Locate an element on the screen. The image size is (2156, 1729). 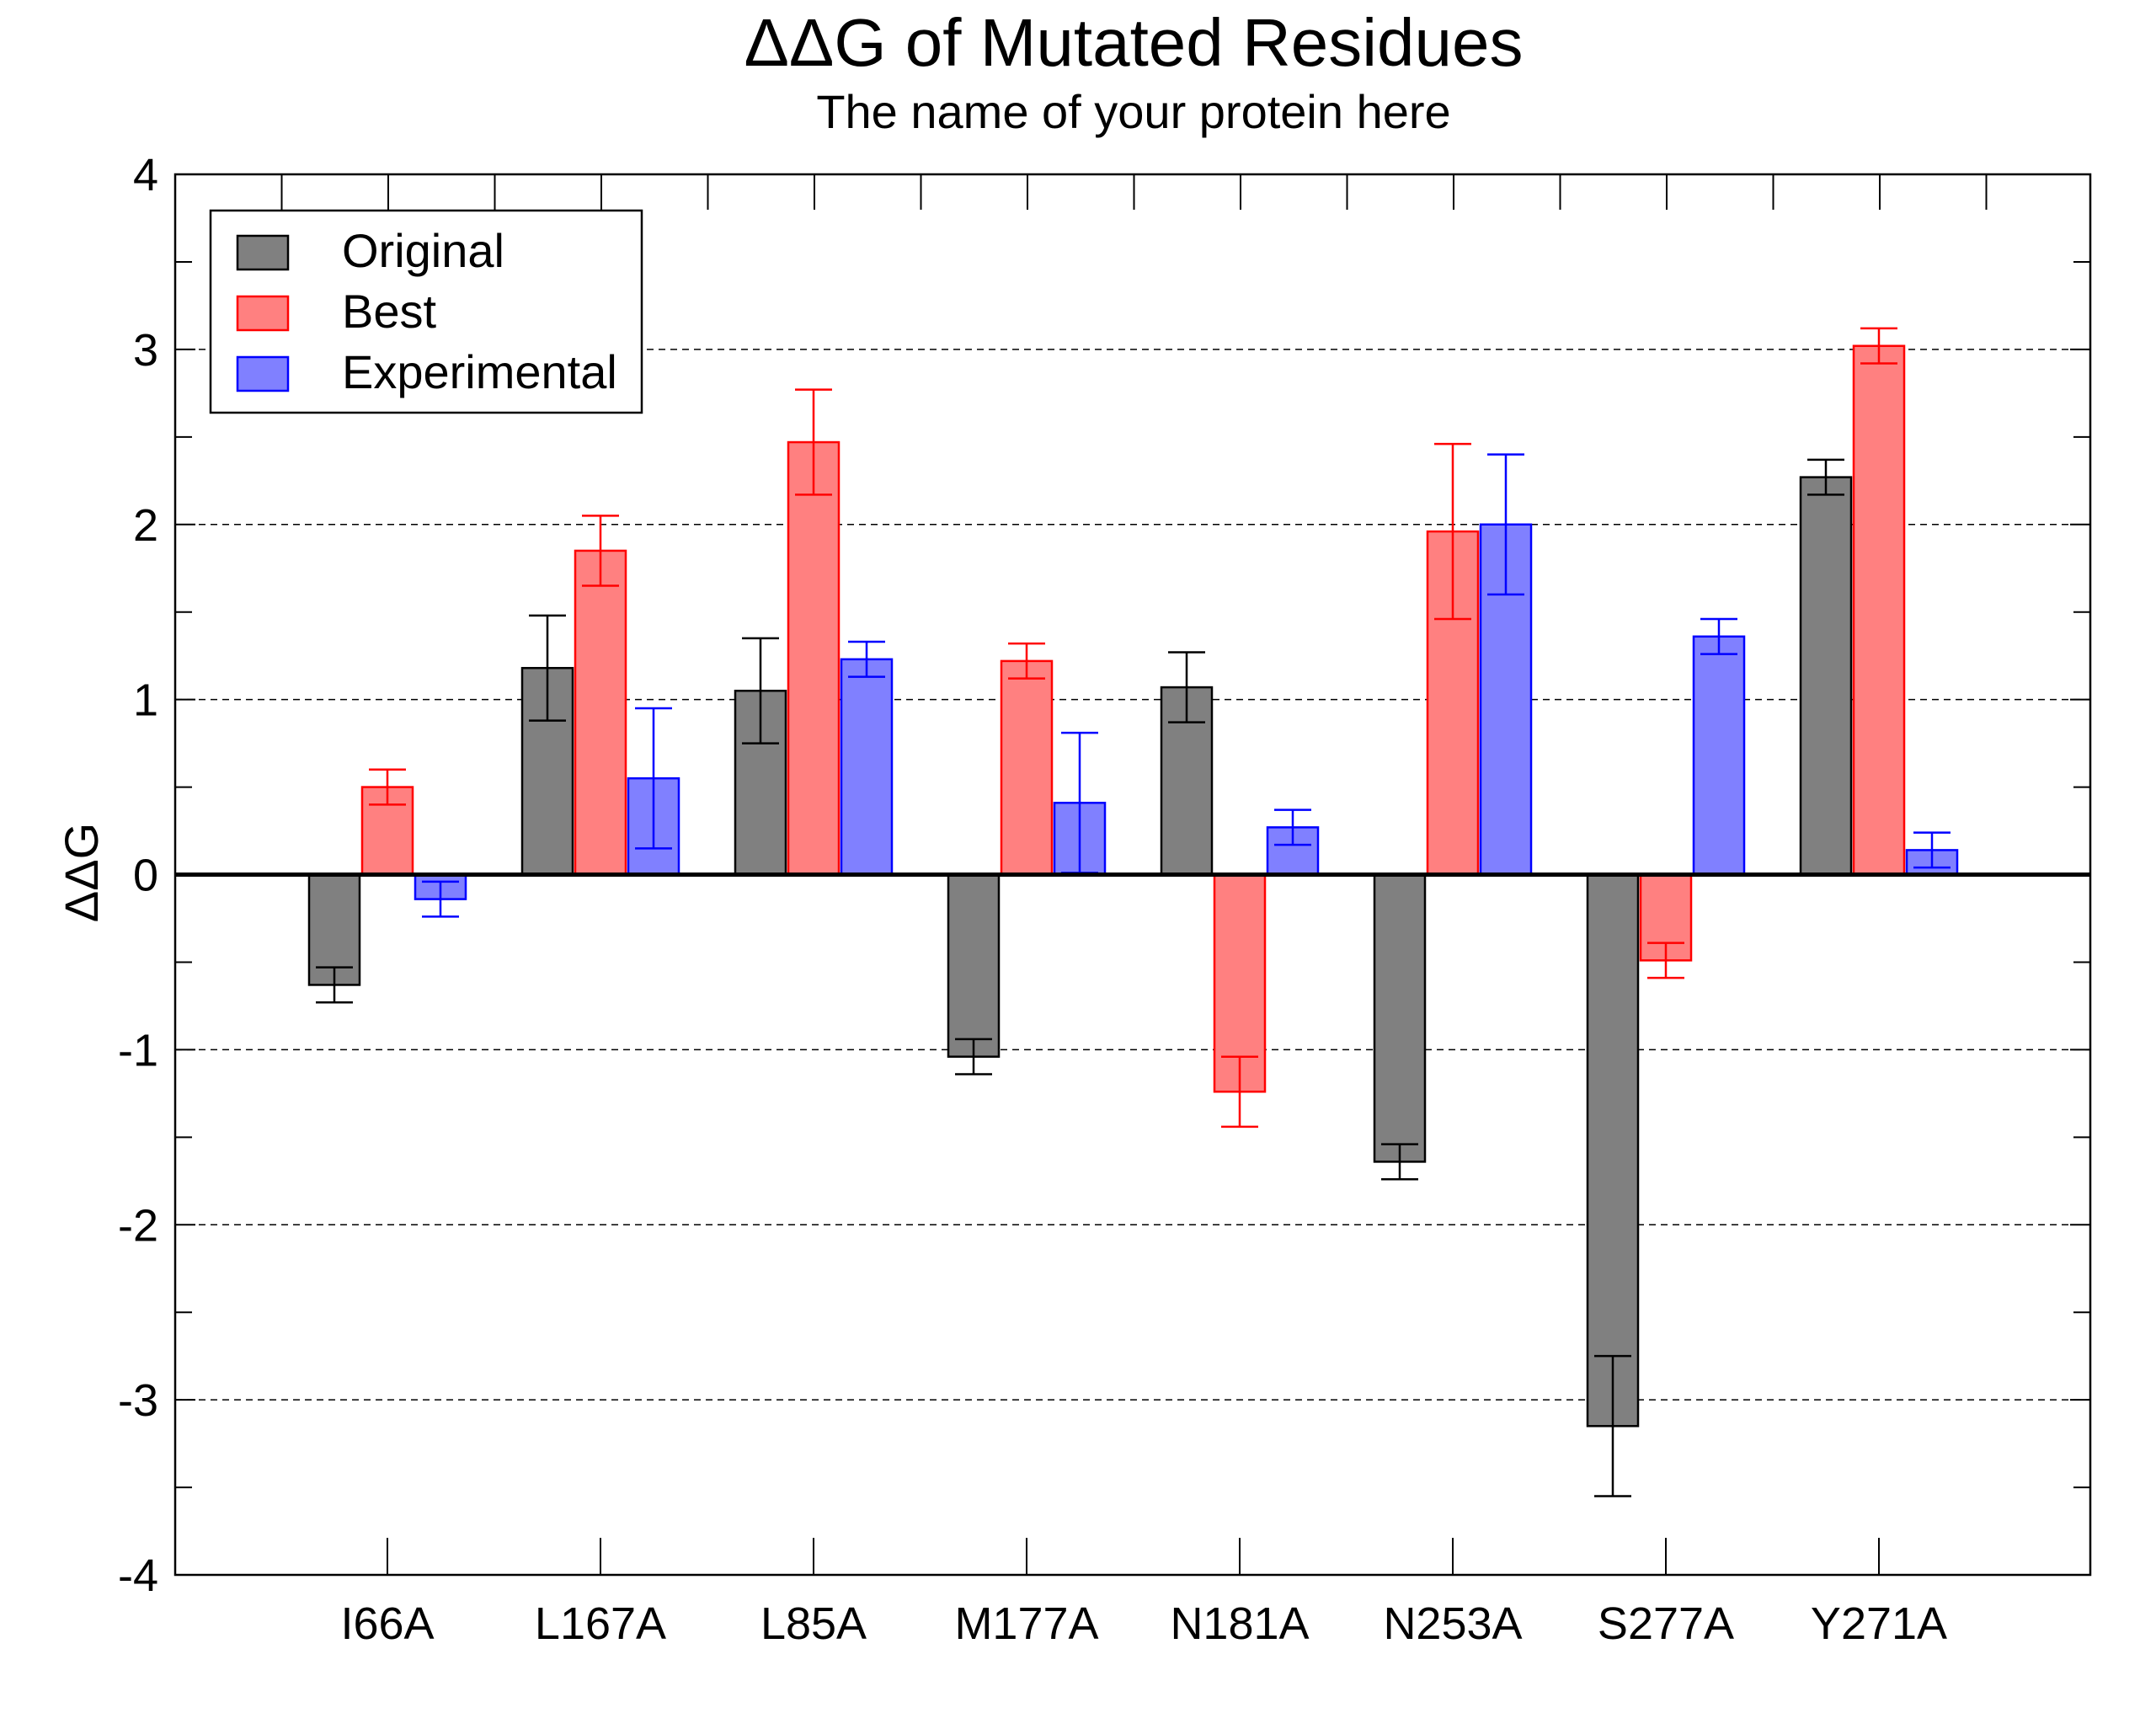
x-tick-label: N253A is located at coordinates (1452, 1623).